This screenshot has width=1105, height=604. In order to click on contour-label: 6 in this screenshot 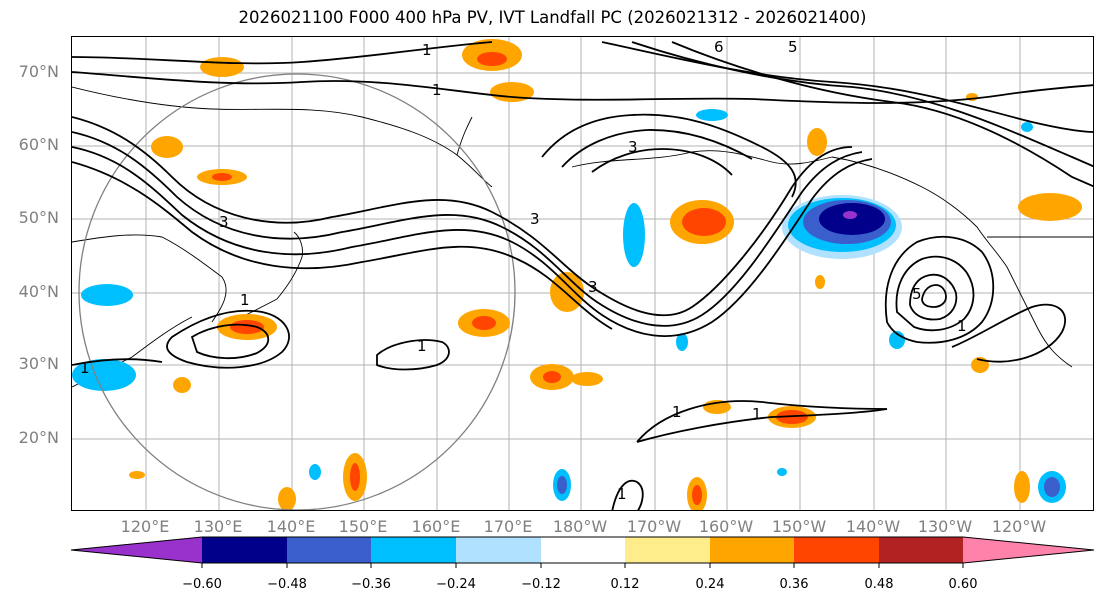, I will do `click(719, 47)`.